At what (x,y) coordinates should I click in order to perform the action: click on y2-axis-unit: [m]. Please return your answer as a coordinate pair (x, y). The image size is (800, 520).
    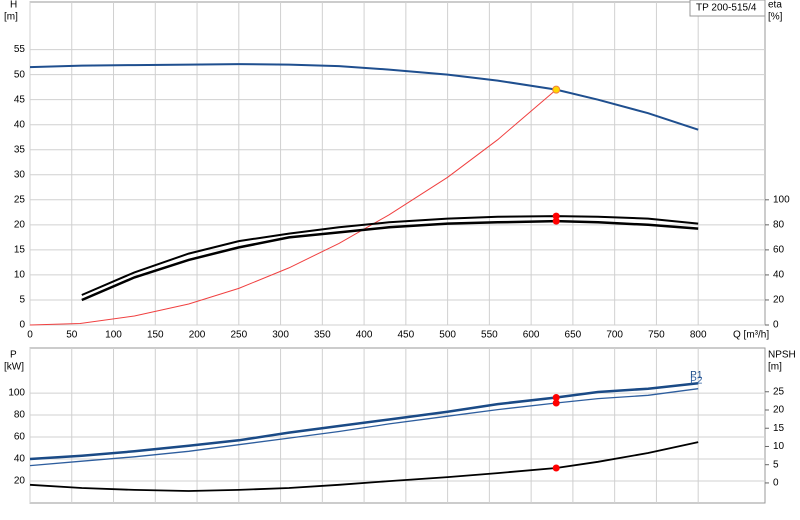
    Looking at the image, I should click on (775, 367).